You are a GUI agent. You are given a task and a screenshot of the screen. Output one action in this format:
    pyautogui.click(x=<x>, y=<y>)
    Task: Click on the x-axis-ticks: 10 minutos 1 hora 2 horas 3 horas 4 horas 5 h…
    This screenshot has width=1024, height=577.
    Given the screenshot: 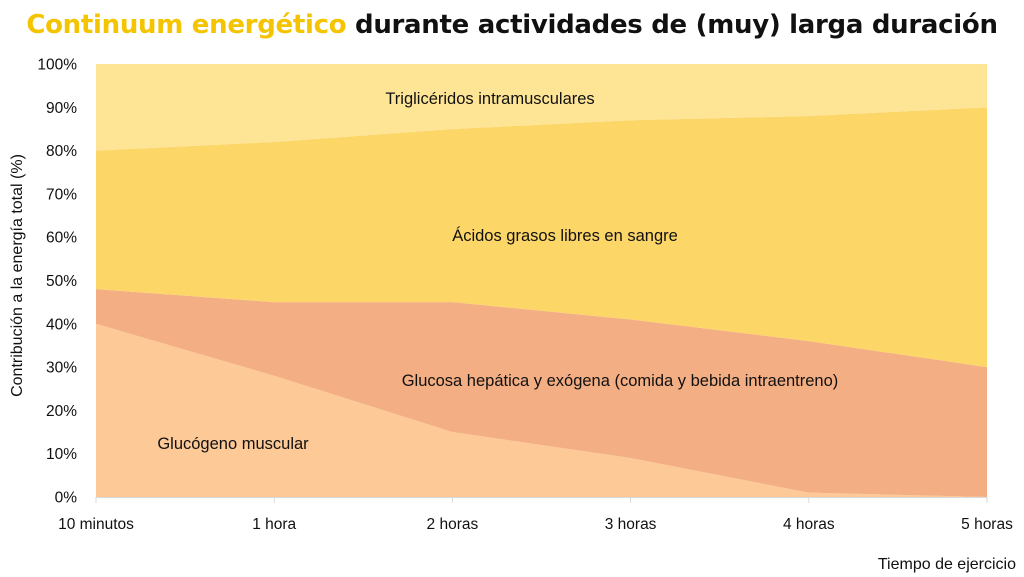 What is the action you would take?
    pyautogui.click(x=535, y=515)
    